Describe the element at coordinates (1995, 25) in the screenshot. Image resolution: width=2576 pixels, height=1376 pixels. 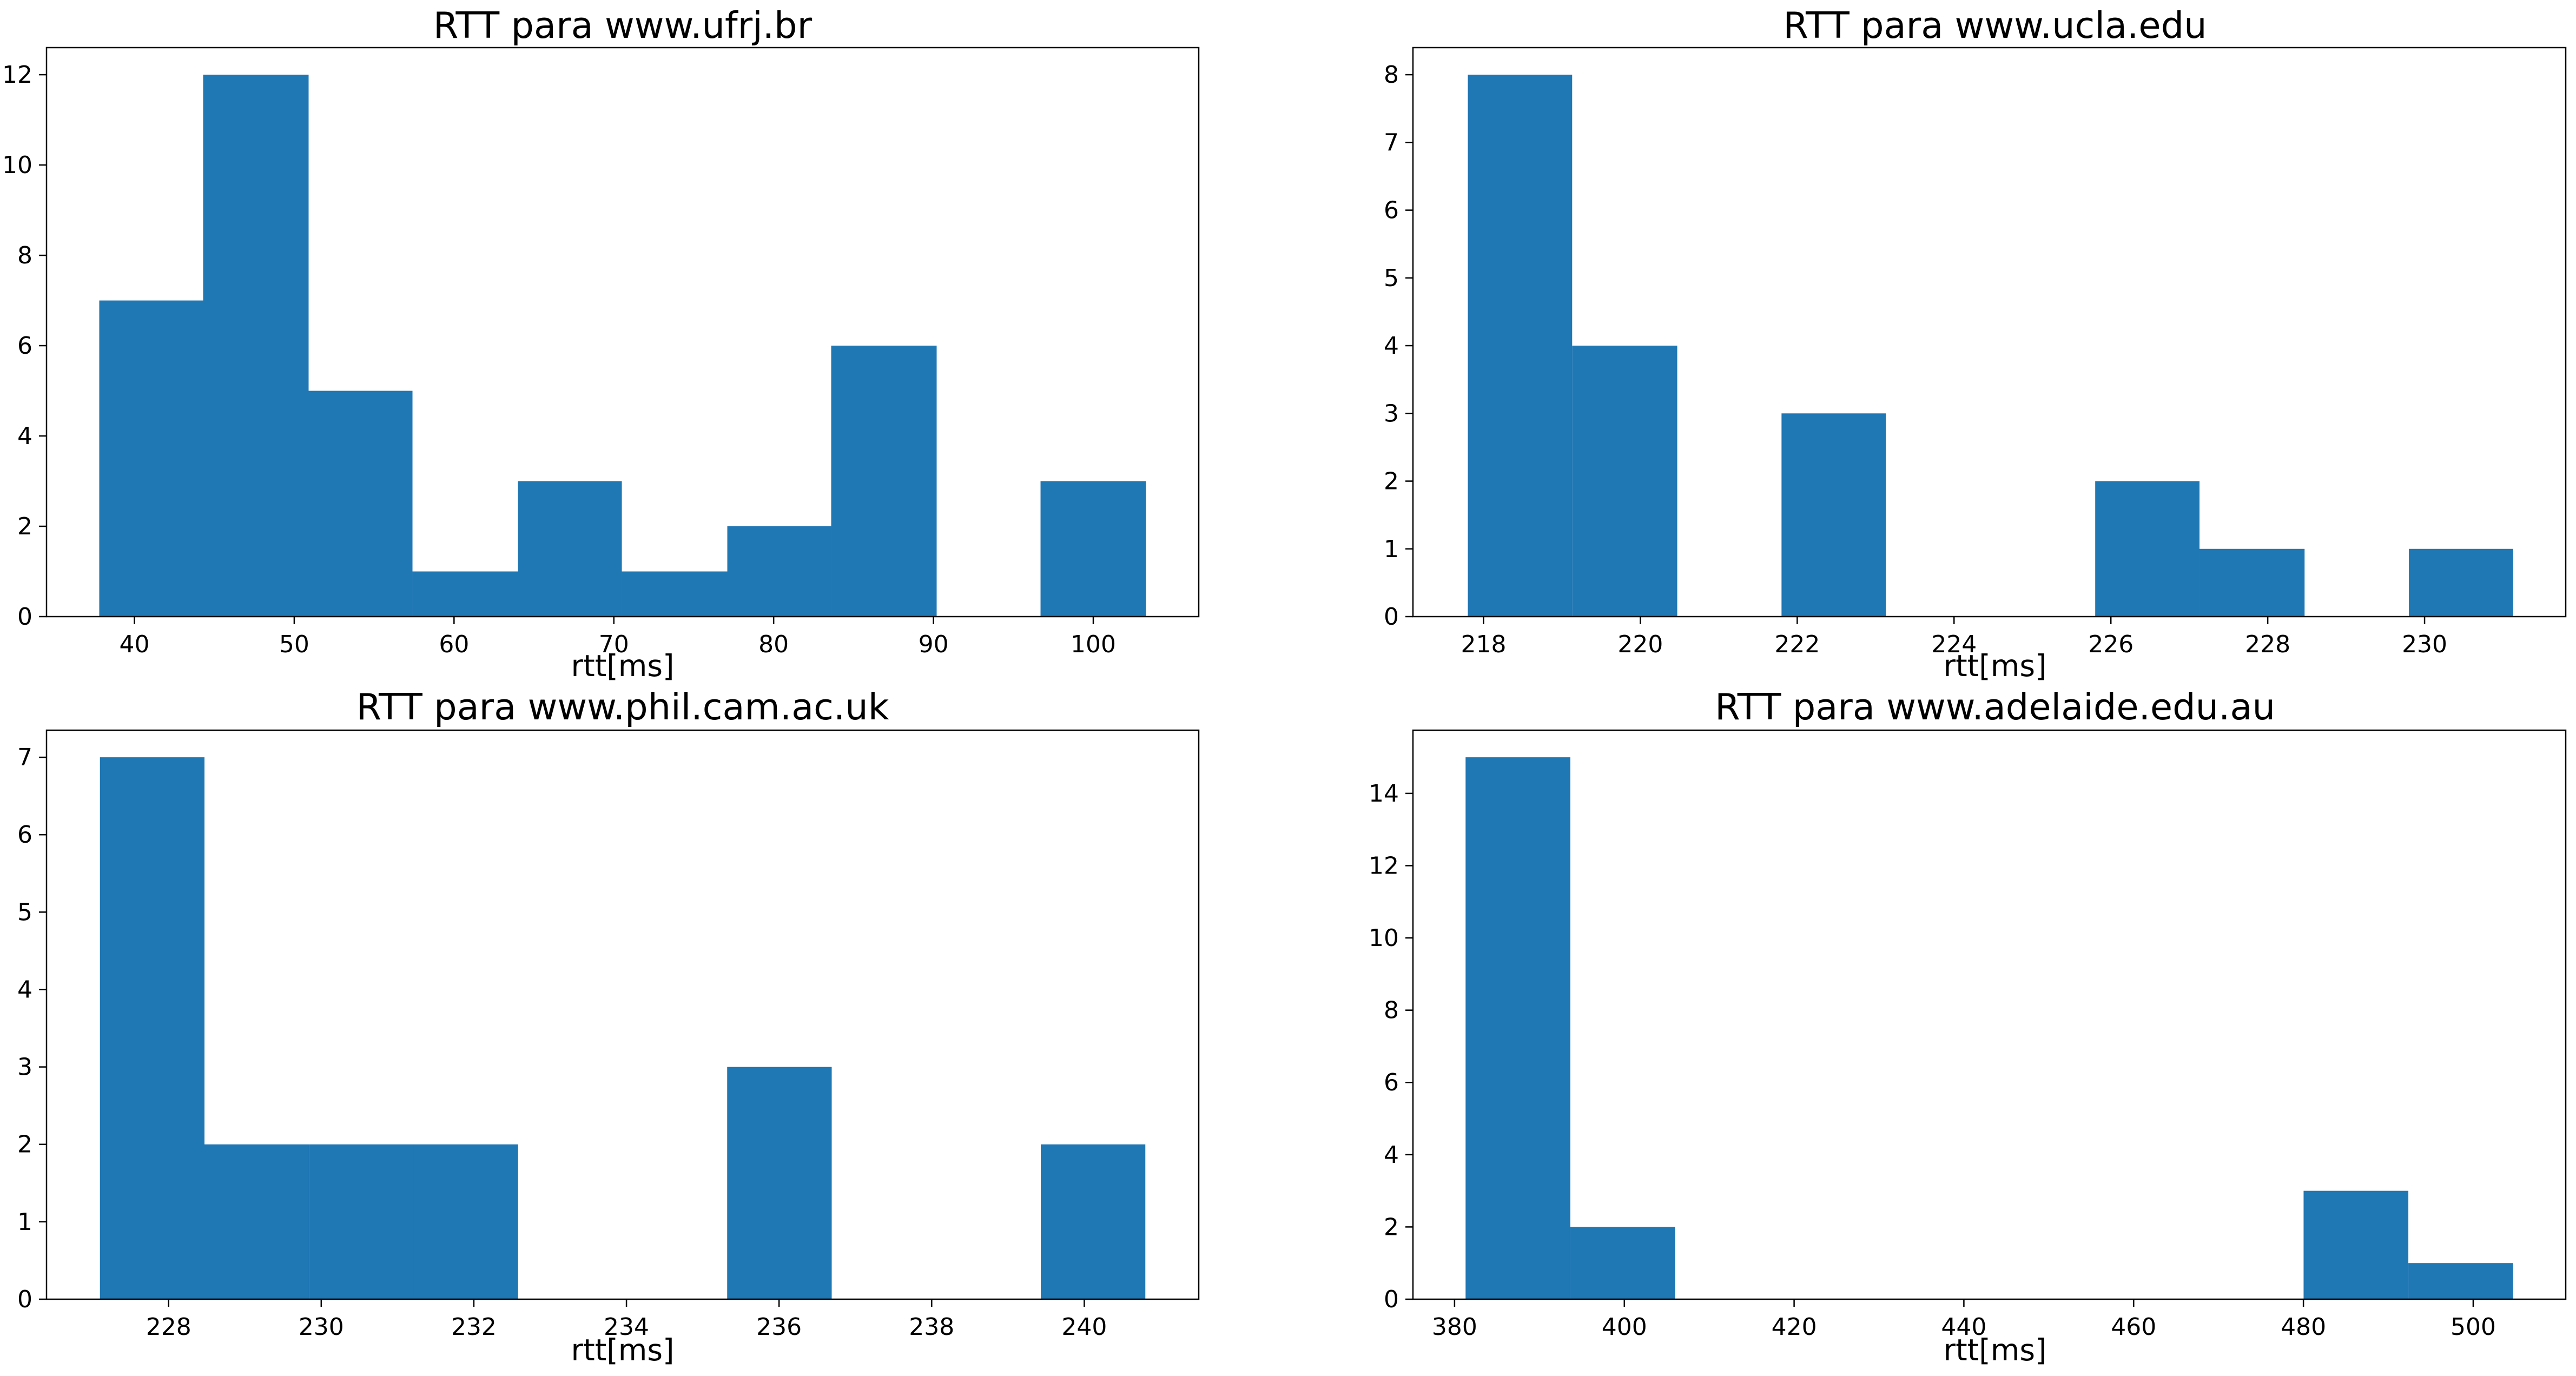
I see `subplot-title: RTT para www.ucla.edu` at that location.